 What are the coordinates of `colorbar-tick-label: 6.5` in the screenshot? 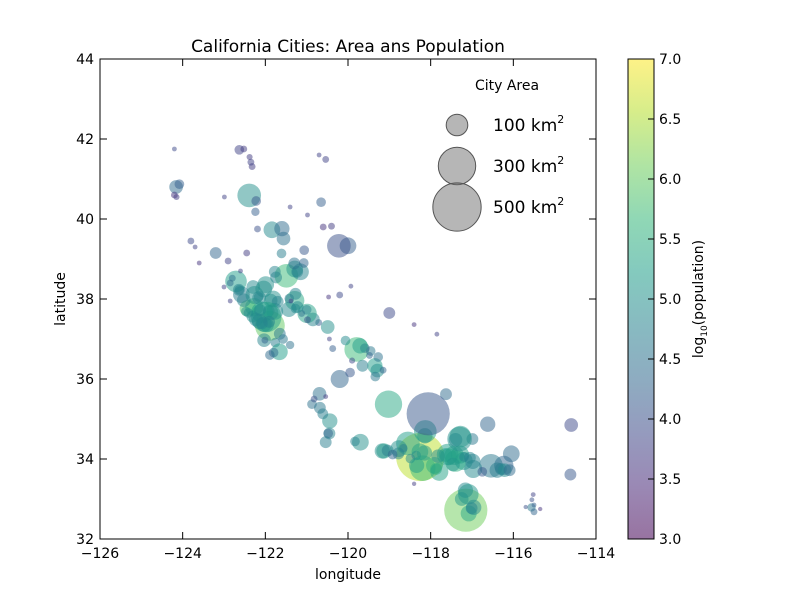 It's located at (670, 120).